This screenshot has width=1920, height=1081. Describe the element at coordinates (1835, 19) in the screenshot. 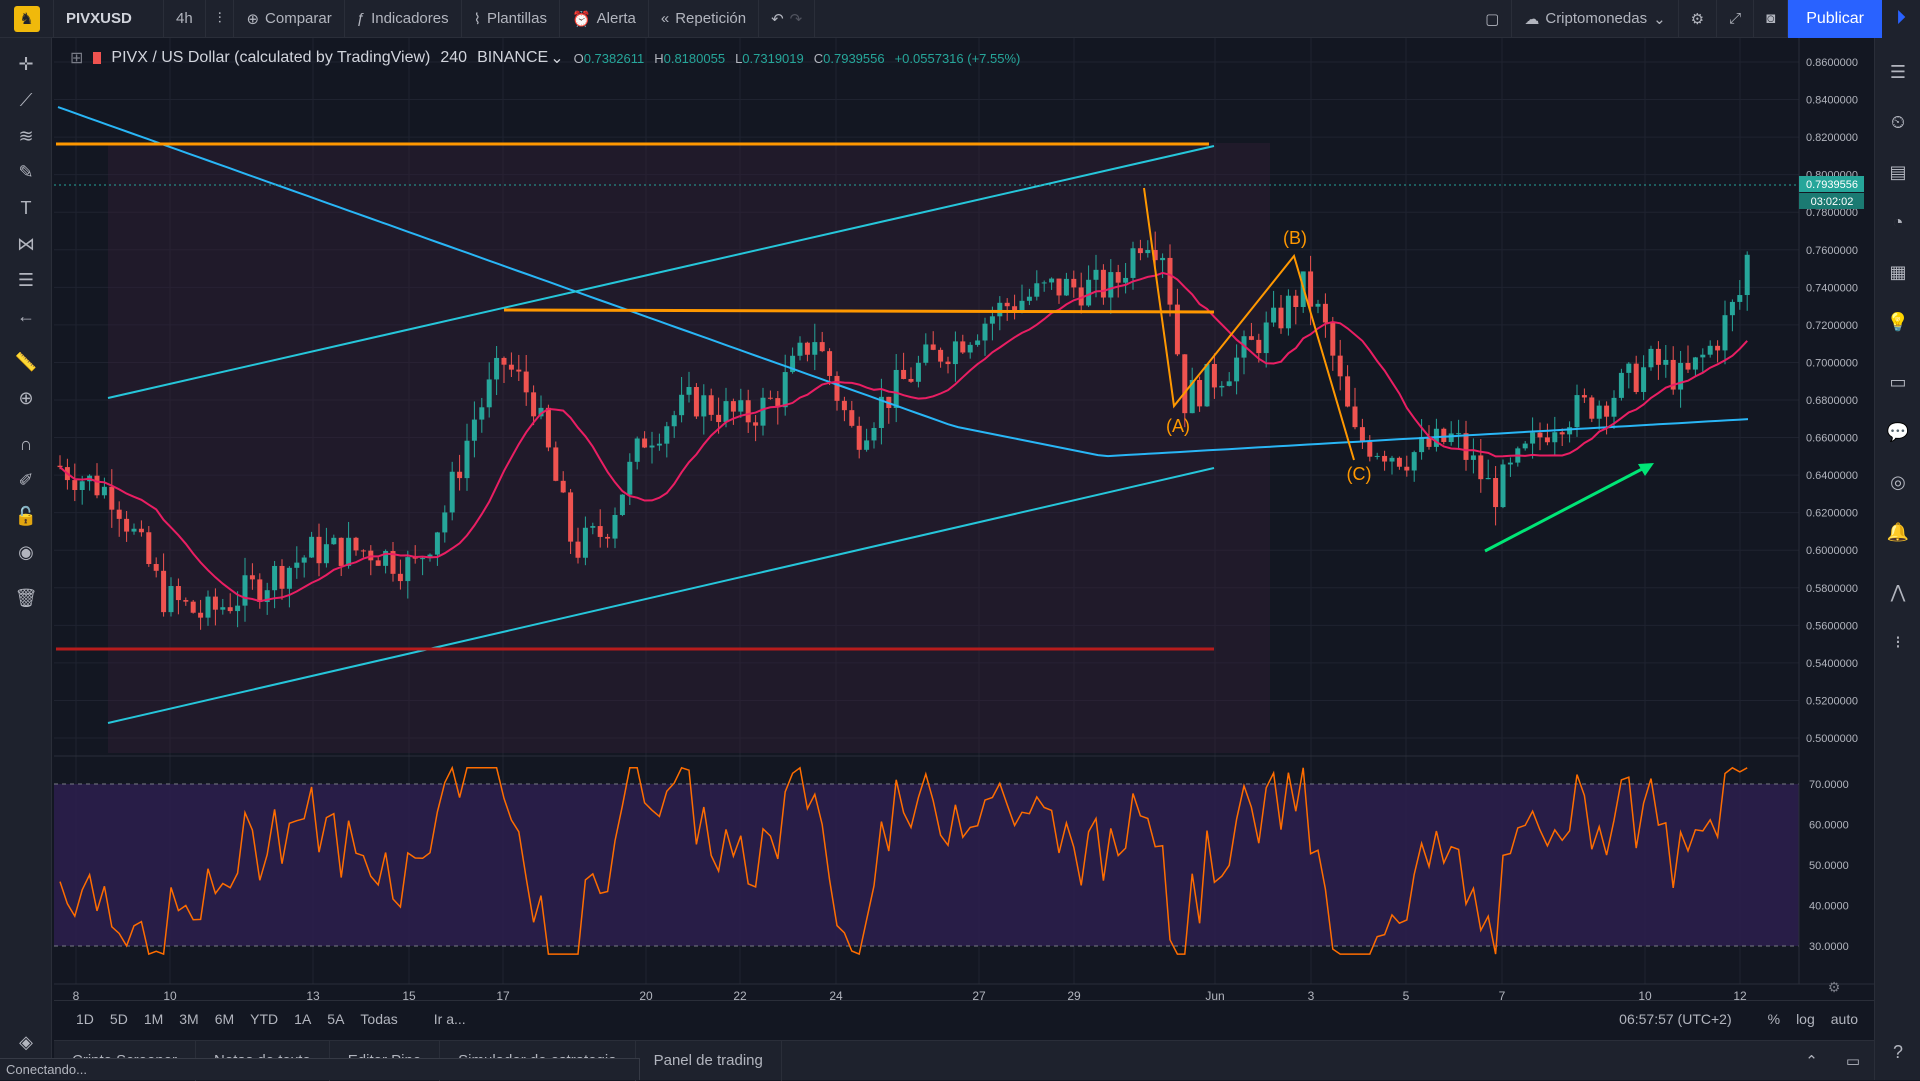

I see `publish-button: Publicar` at that location.